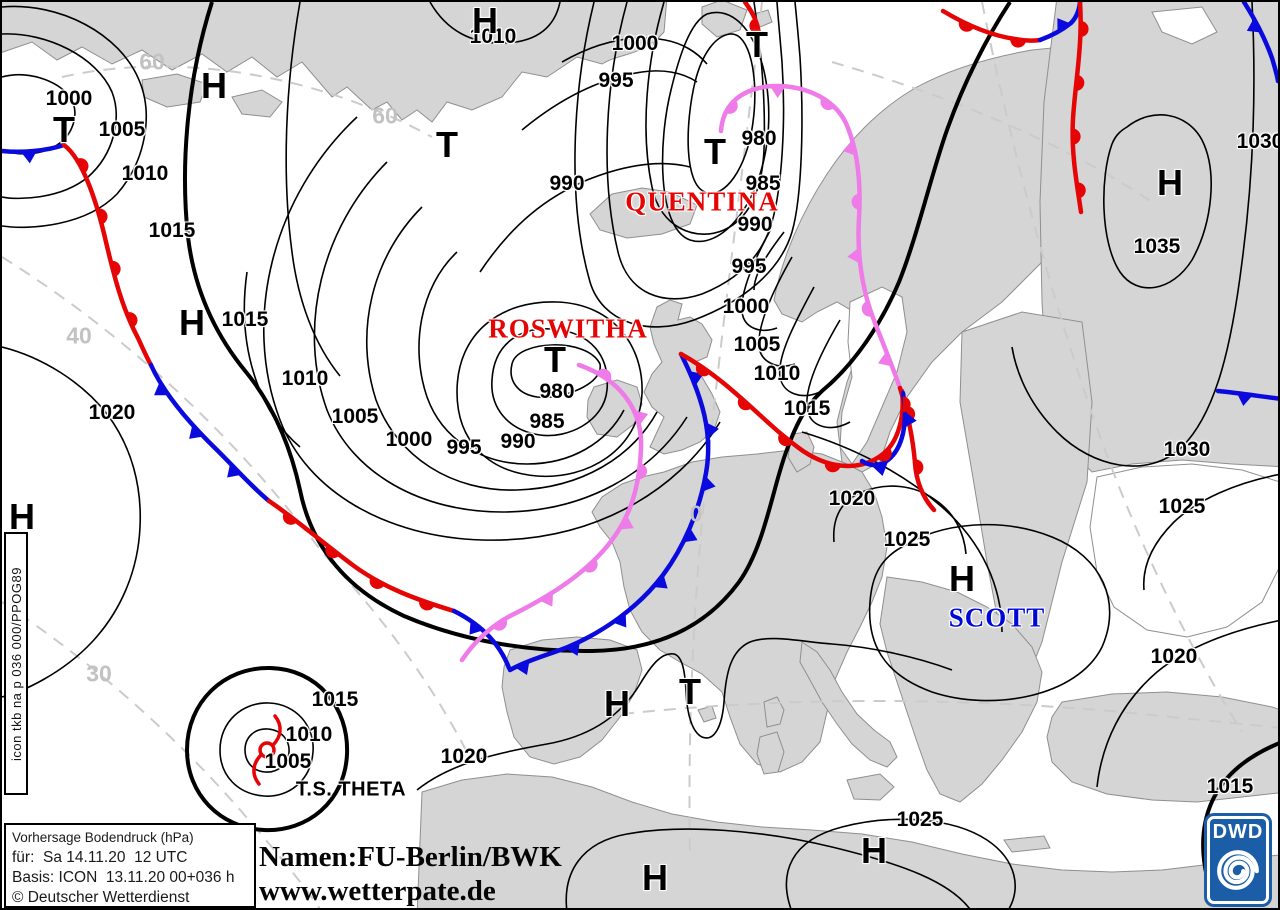 The width and height of the screenshot is (1280, 910). I want to click on graticule-label: 0, so click(696, 513).